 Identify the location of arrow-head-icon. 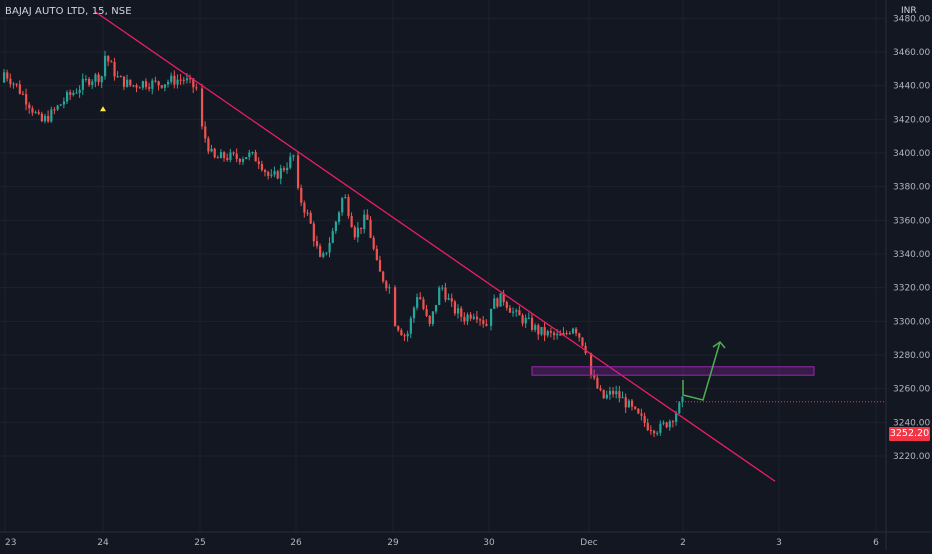
(719, 344).